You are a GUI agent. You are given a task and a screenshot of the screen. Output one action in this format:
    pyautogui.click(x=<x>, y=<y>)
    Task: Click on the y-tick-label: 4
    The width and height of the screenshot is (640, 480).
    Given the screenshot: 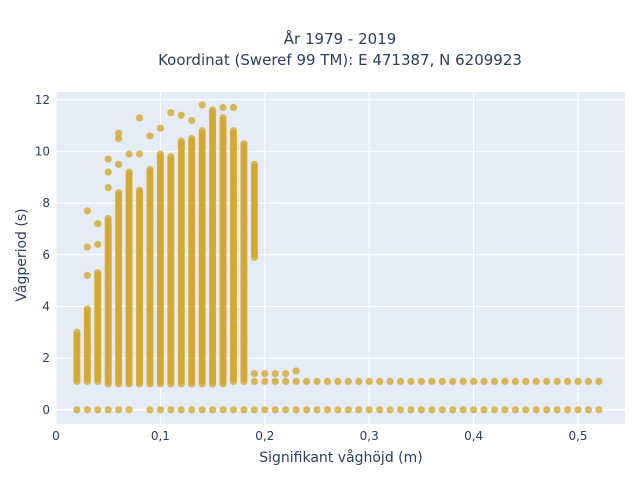 What is the action you would take?
    pyautogui.click(x=46, y=306)
    